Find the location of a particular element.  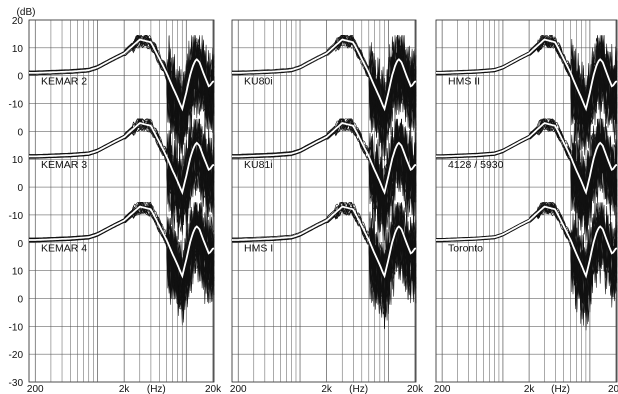

y-tick-label: -20 is located at coordinates (16, 355).